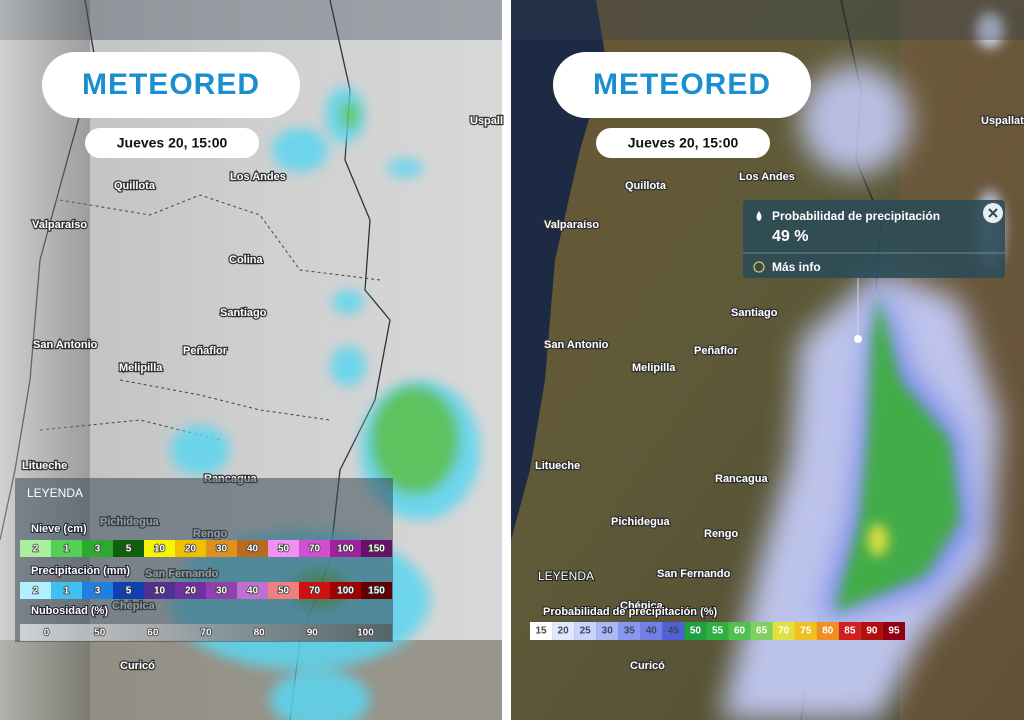  Describe the element at coordinates (376, 591) in the screenshot. I see `scale-value: 150` at that location.